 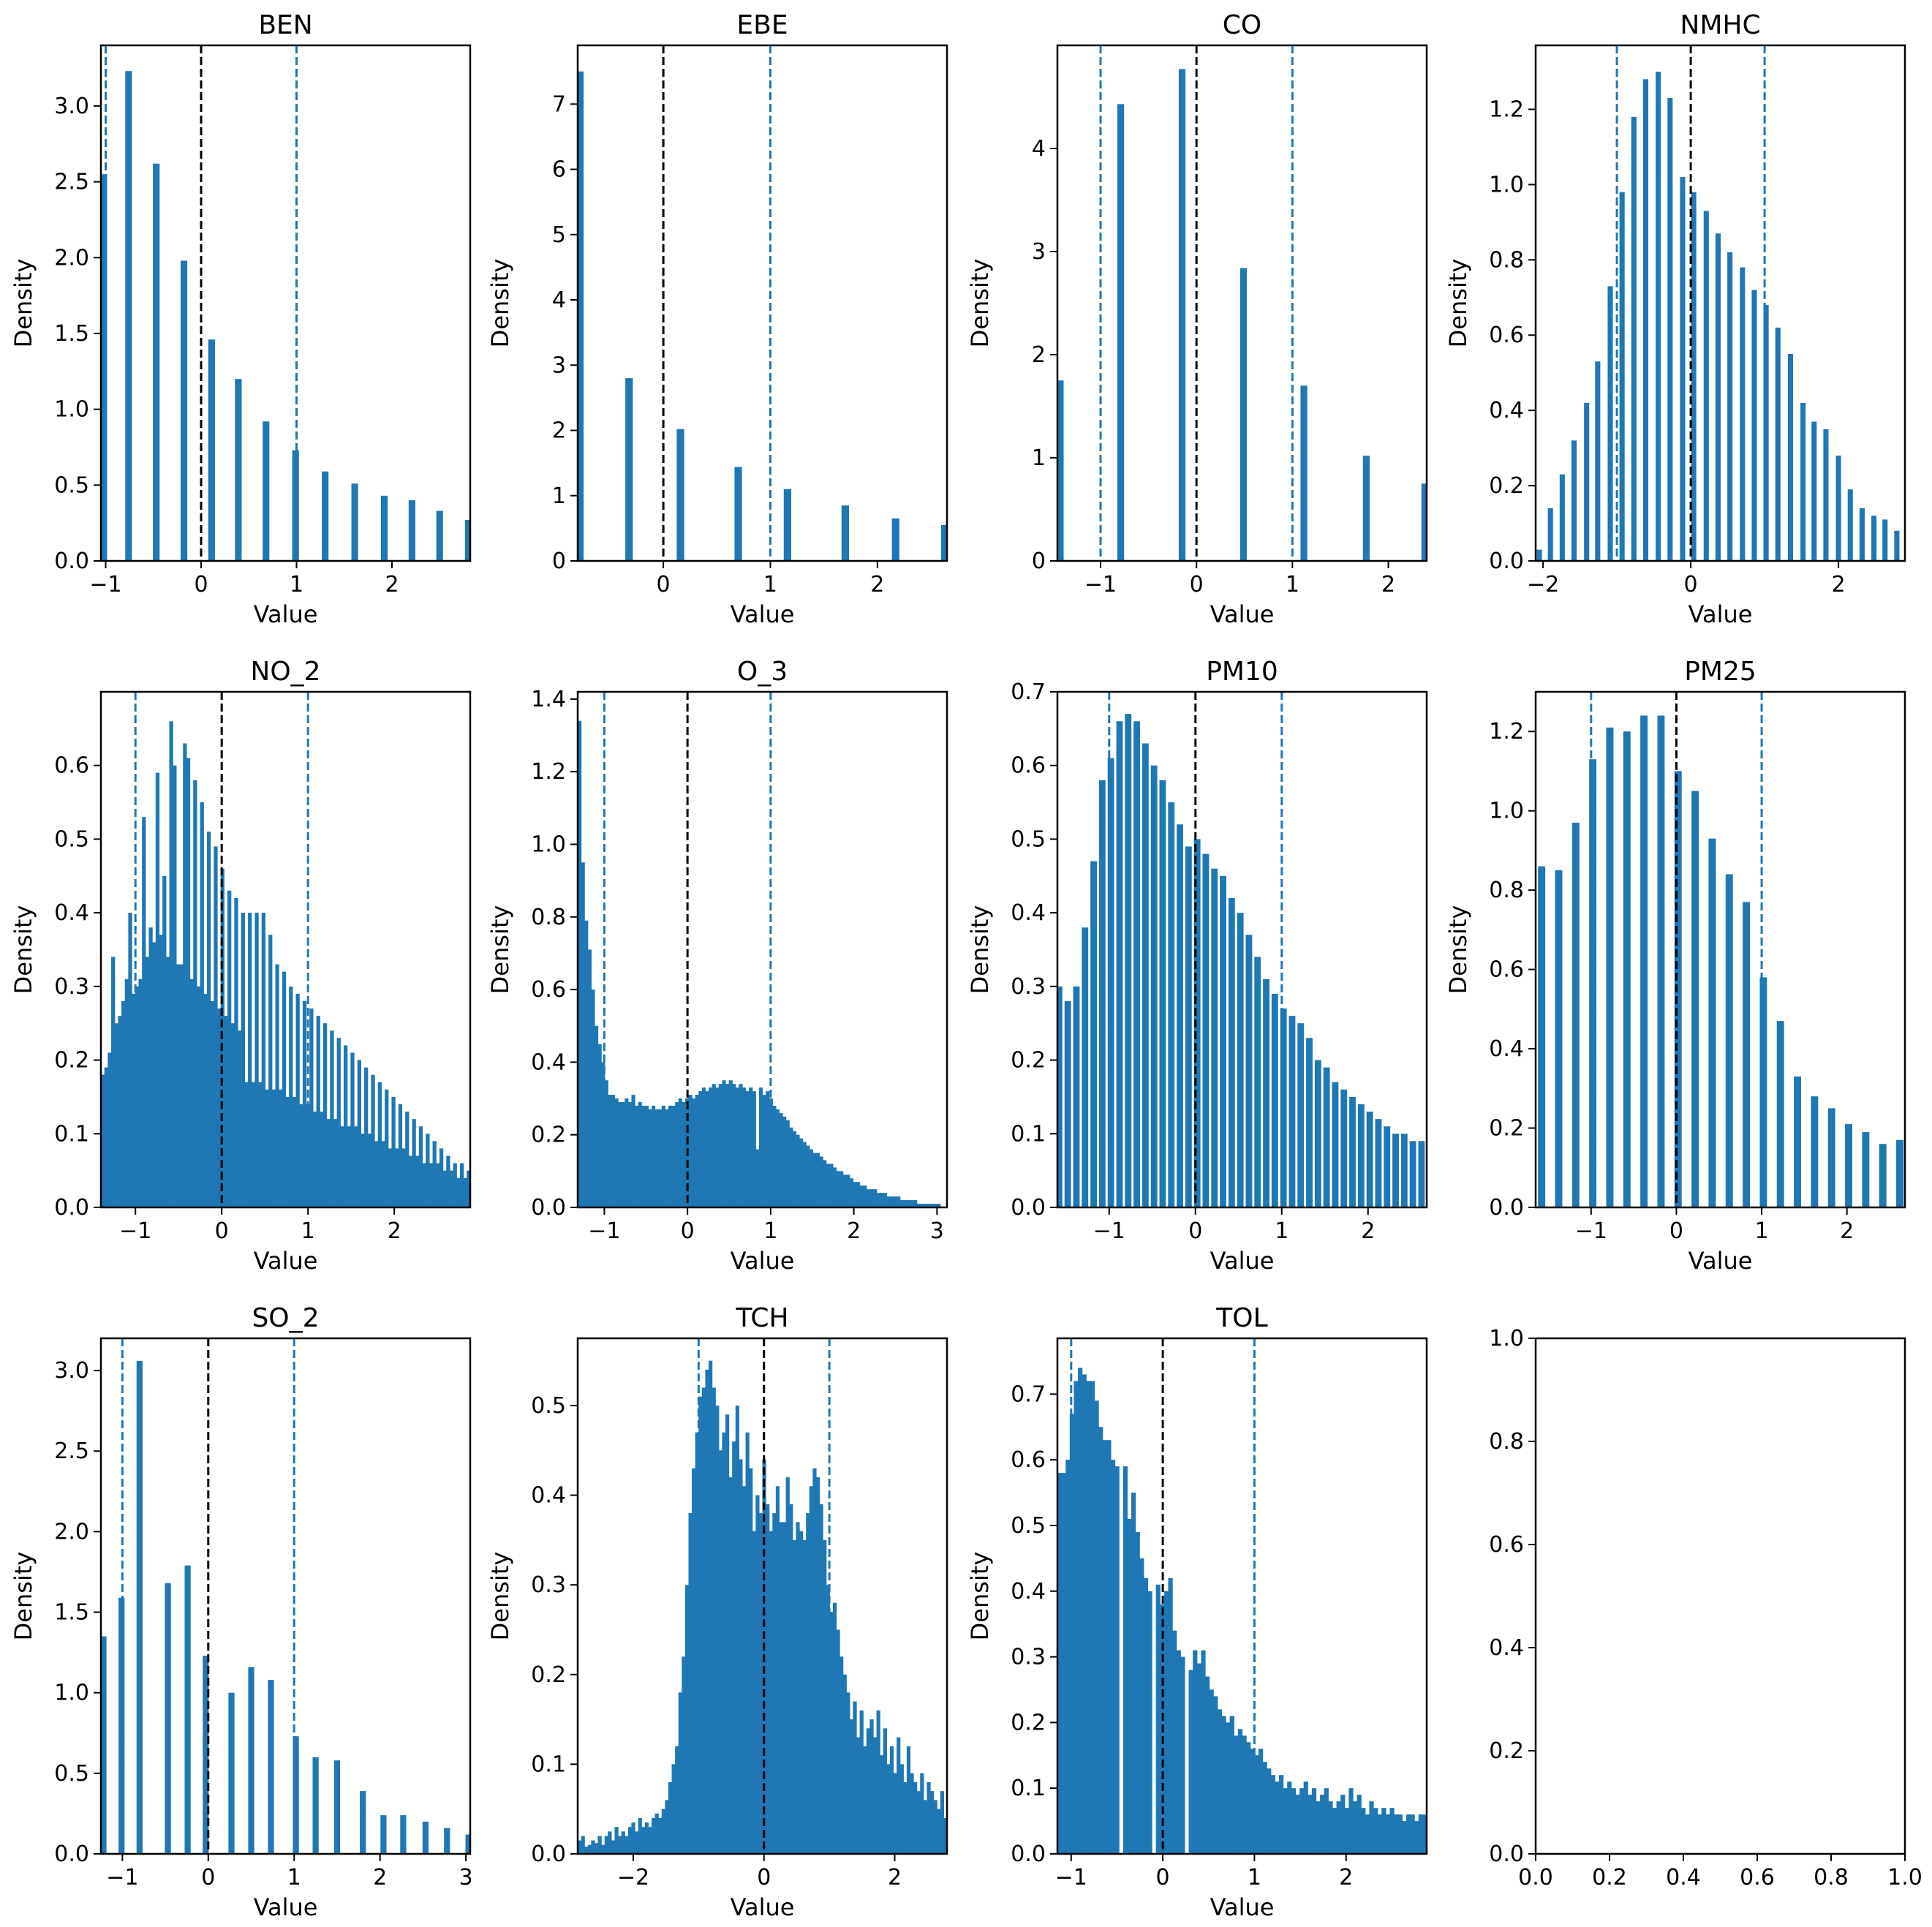 What do you see at coordinates (1241, 1318) in the screenshot?
I see `chart-title: TOL` at bounding box center [1241, 1318].